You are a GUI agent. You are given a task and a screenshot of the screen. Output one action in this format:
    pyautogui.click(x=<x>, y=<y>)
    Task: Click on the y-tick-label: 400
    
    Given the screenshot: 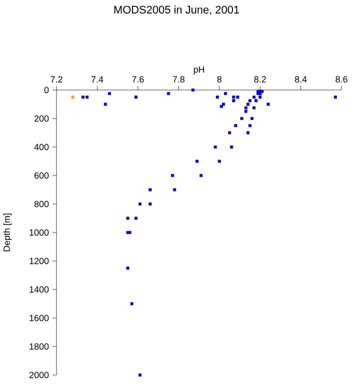 What is the action you would take?
    pyautogui.click(x=41, y=147)
    